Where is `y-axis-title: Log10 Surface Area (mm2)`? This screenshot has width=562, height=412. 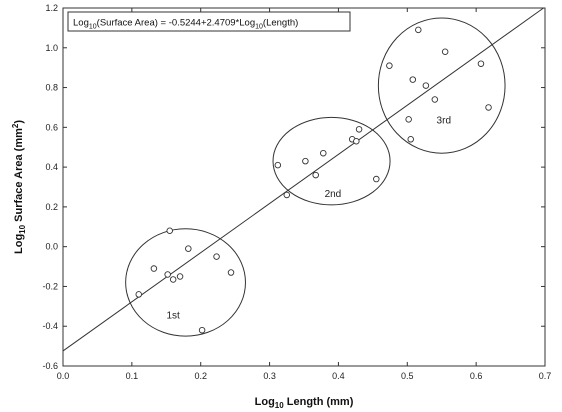
y-axis-title: Log10 Surface Area (mm2) is located at coordinates (19, 187).